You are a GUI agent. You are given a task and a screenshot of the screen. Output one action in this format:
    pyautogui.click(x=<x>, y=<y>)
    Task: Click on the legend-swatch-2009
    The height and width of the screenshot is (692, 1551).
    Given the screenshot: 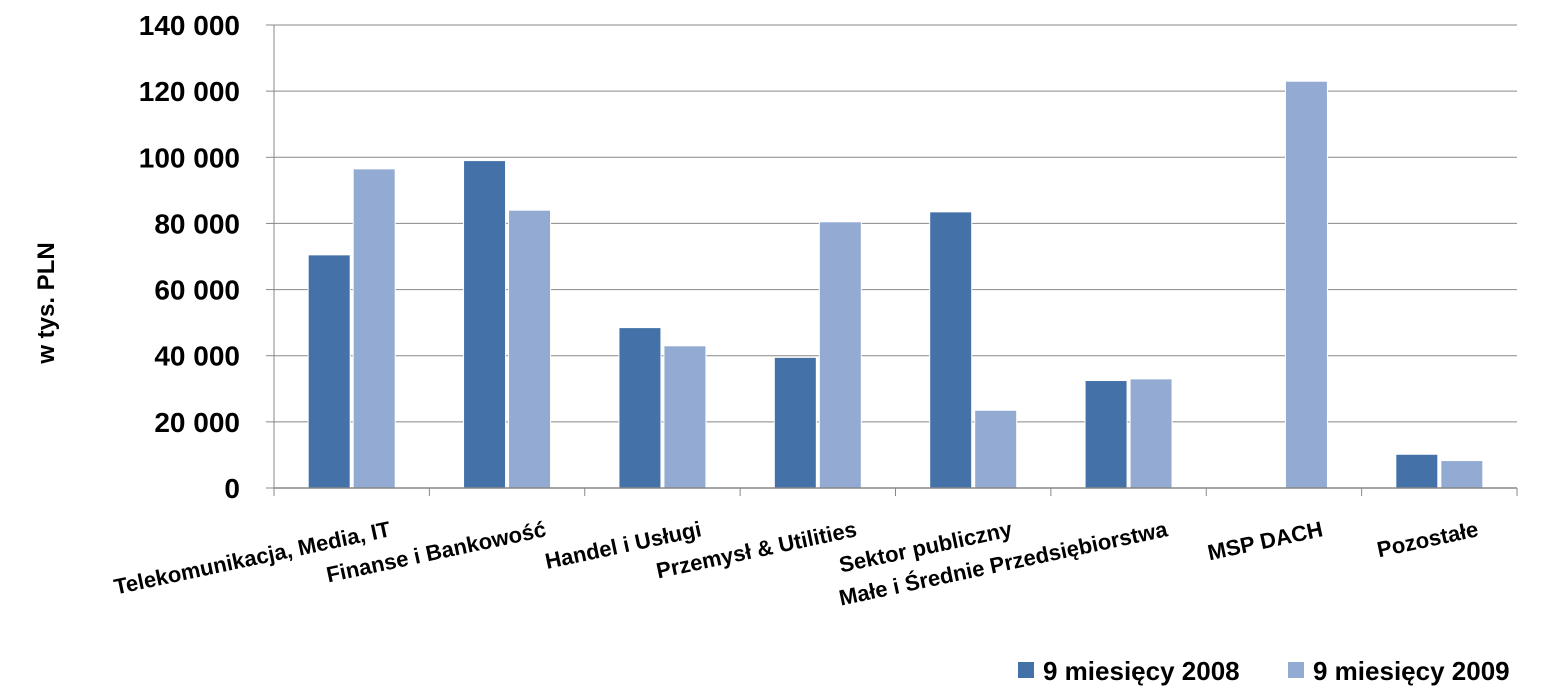 What is the action you would take?
    pyautogui.click(x=1296, y=670)
    